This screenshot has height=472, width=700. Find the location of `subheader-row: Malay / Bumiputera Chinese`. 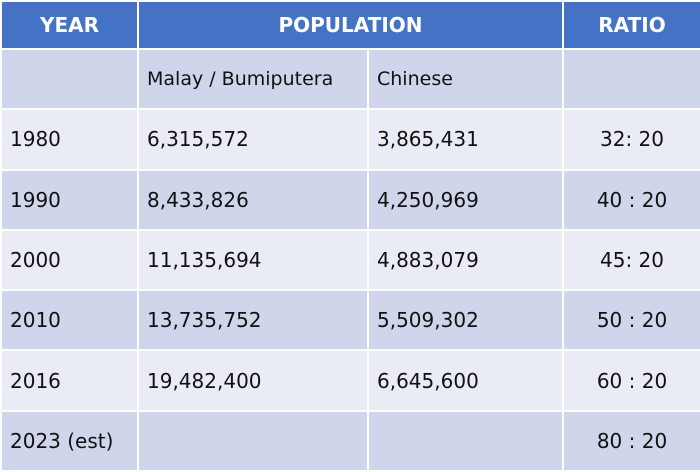

subheader-row: Malay / Bumiputera Chinese is located at coordinates (350, 79).